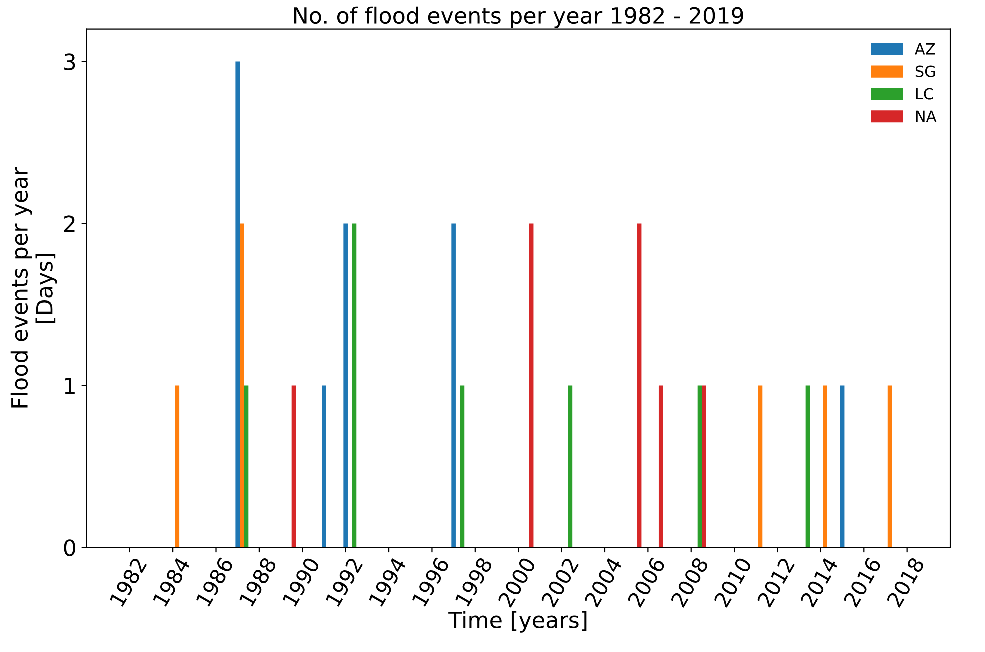 The height and width of the screenshot is (652, 985). Describe the element at coordinates (70, 386) in the screenshot. I see `y-tick-label: 1` at that location.